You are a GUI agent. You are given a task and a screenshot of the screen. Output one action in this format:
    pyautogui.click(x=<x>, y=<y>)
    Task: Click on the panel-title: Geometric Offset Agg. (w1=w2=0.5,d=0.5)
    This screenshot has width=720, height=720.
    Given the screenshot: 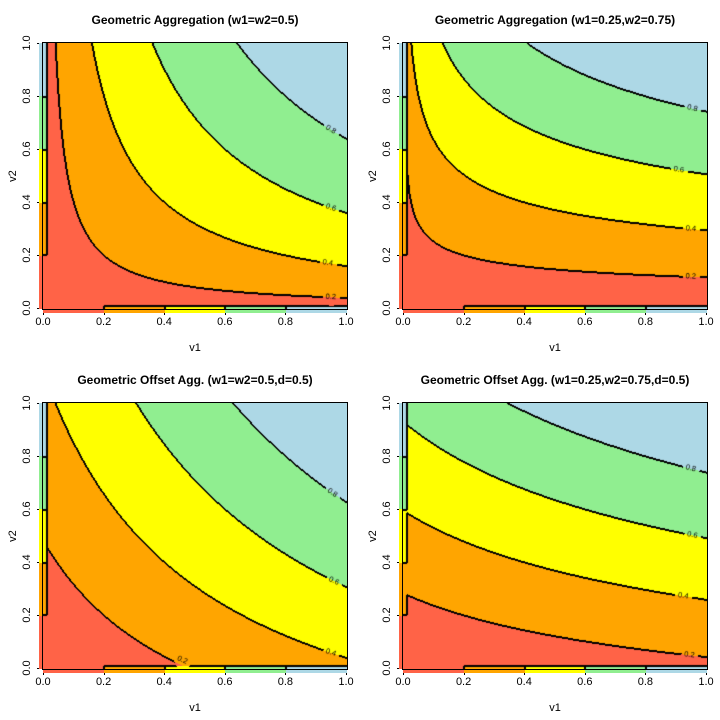 What is the action you would take?
    pyautogui.click(x=195, y=380)
    